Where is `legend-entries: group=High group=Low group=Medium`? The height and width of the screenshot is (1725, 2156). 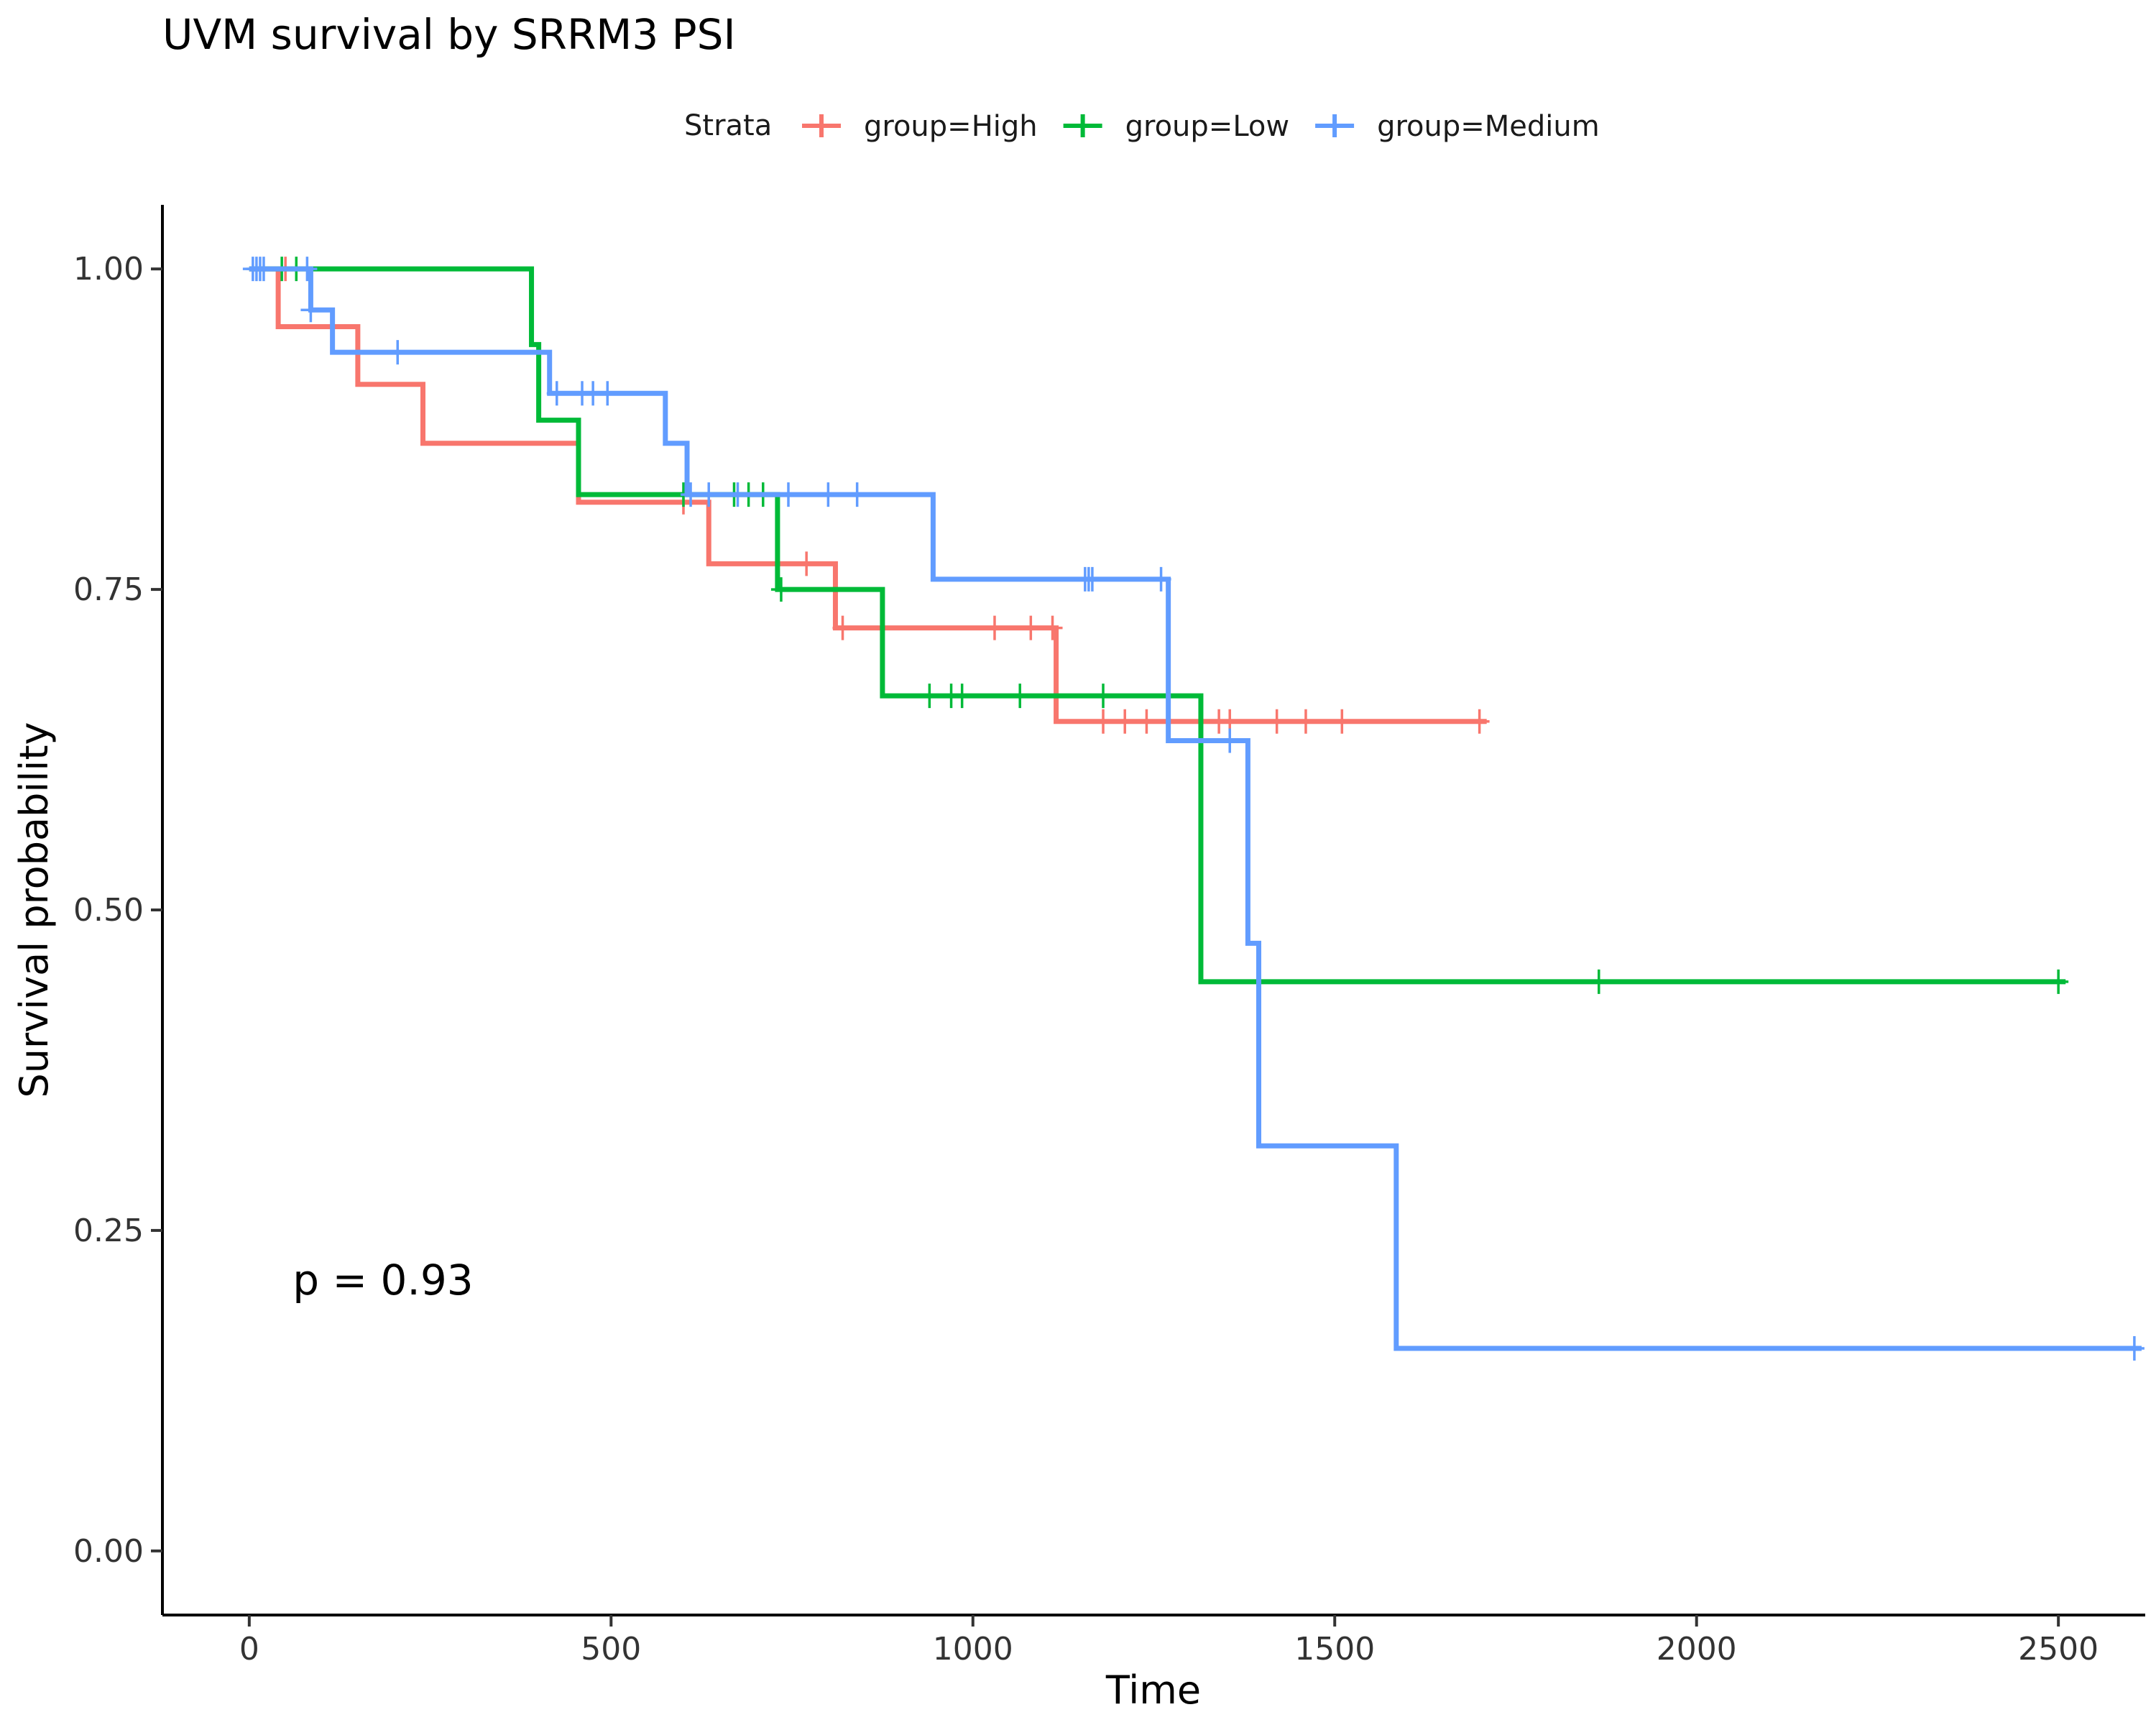
legend-entries: group=High group=Low group=Medium is located at coordinates (1201, 126).